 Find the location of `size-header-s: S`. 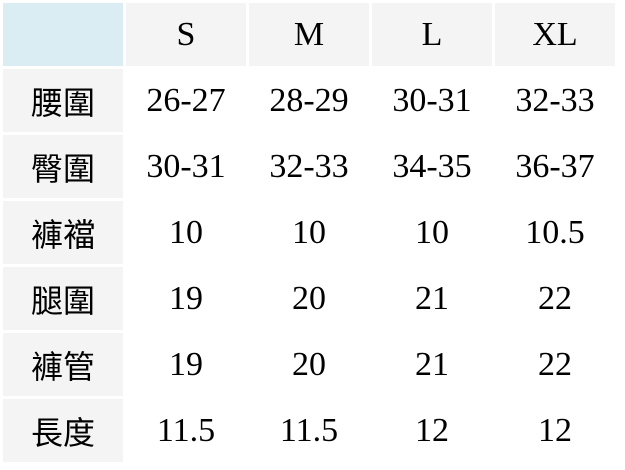

size-header-s: S is located at coordinates (186, 34).